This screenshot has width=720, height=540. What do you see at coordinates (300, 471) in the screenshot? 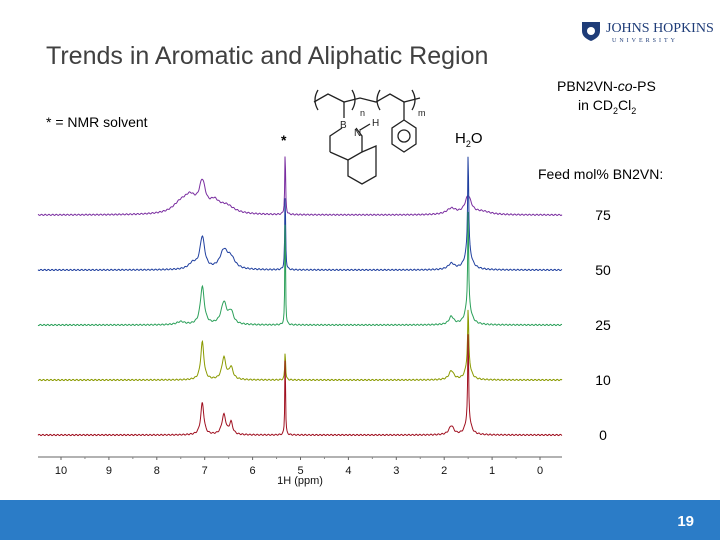
I see `x-tick-label: 5` at bounding box center [300, 471].